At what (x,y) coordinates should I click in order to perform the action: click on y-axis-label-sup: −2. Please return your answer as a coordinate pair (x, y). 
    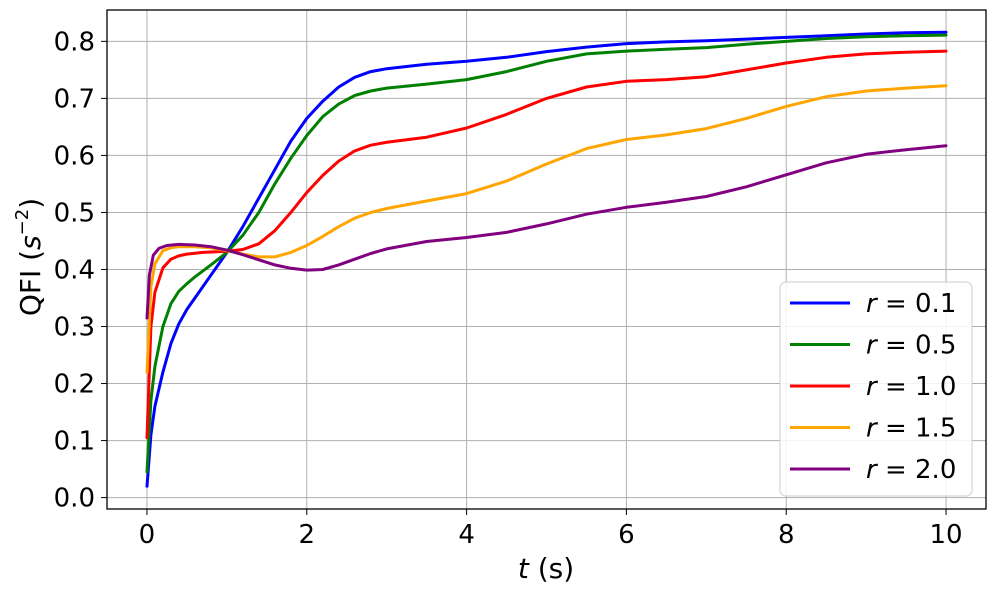
    Looking at the image, I should click on (22, 222).